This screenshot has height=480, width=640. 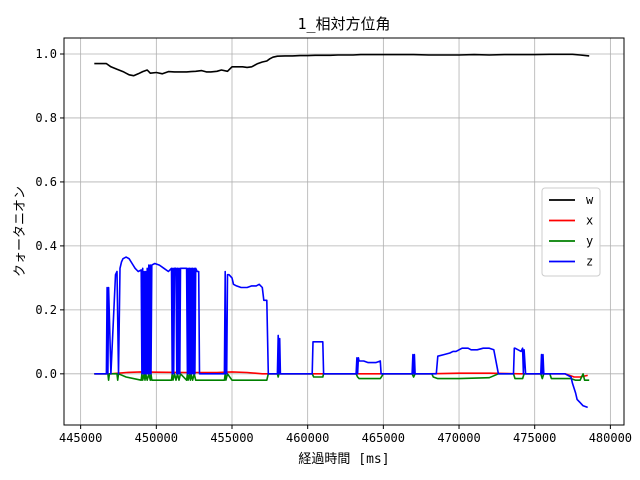 I want to click on x-tick-label: 480000, so click(x=610, y=438).